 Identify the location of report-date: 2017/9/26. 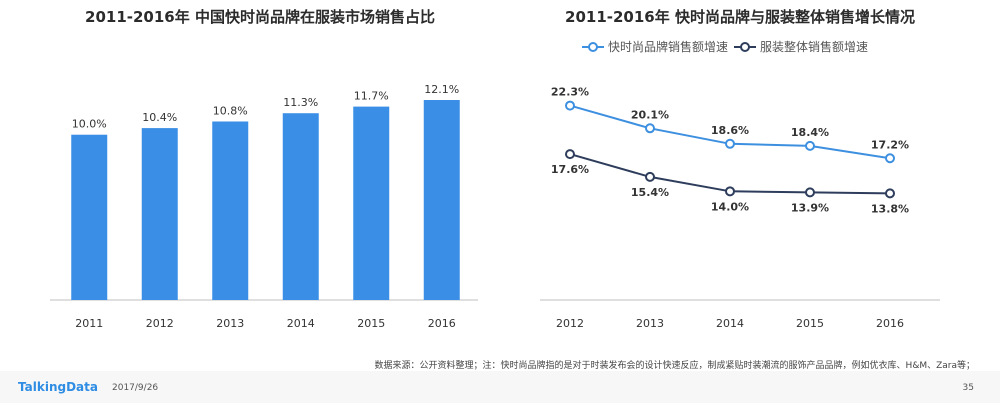
(135, 388).